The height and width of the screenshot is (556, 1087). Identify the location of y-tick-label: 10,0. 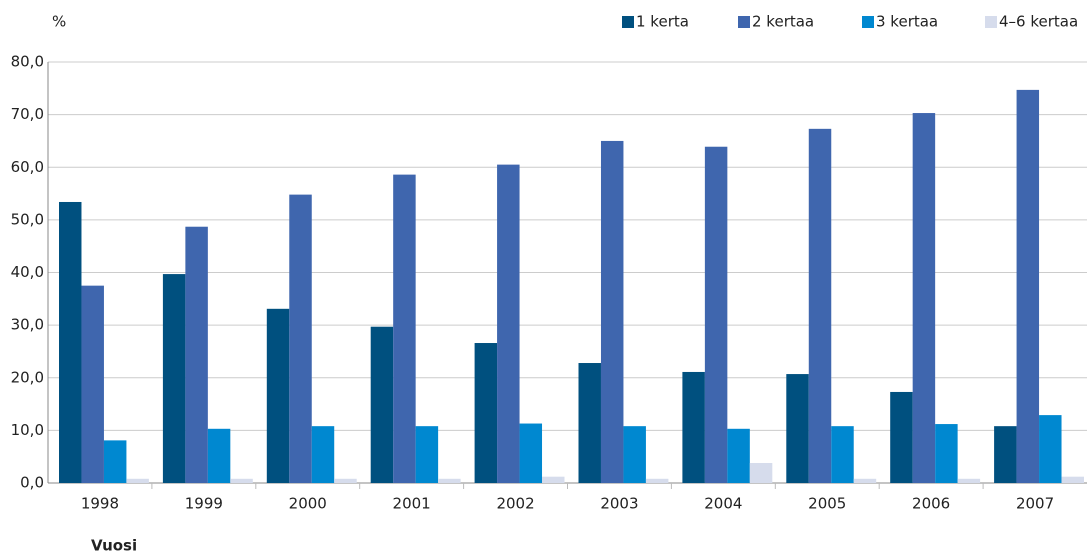
(27, 430).